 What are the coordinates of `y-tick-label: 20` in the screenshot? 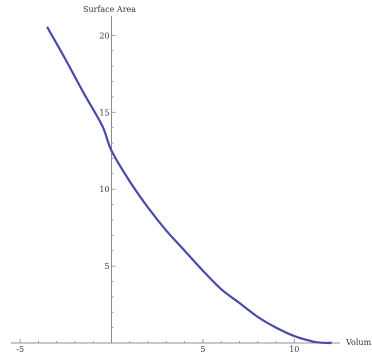 It's located at (104, 35).